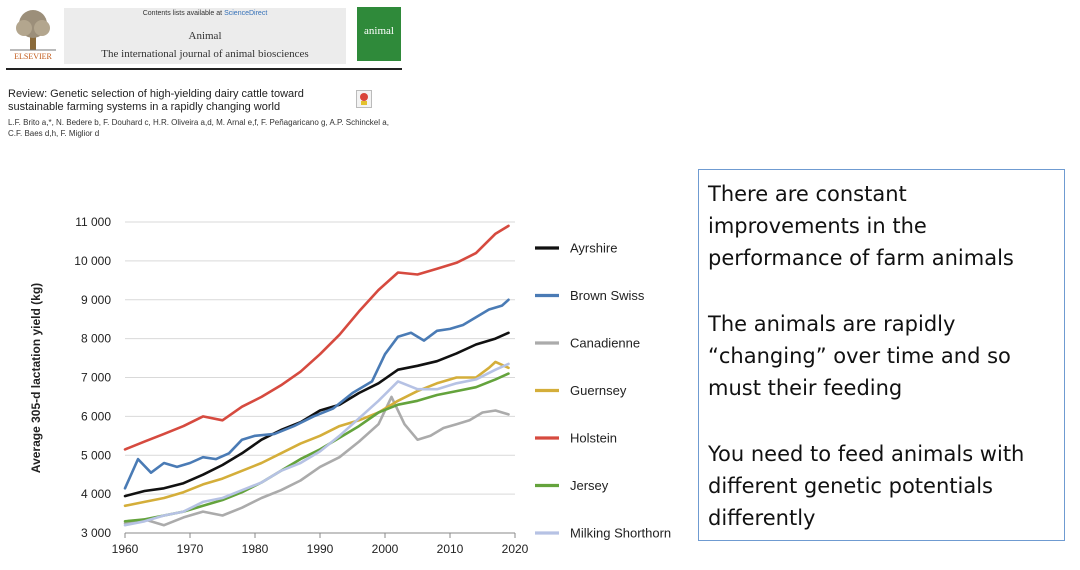 This screenshot has width=1080, height=570. What do you see at coordinates (218, 166) in the screenshot?
I see `affiliations-block` at bounding box center [218, 166].